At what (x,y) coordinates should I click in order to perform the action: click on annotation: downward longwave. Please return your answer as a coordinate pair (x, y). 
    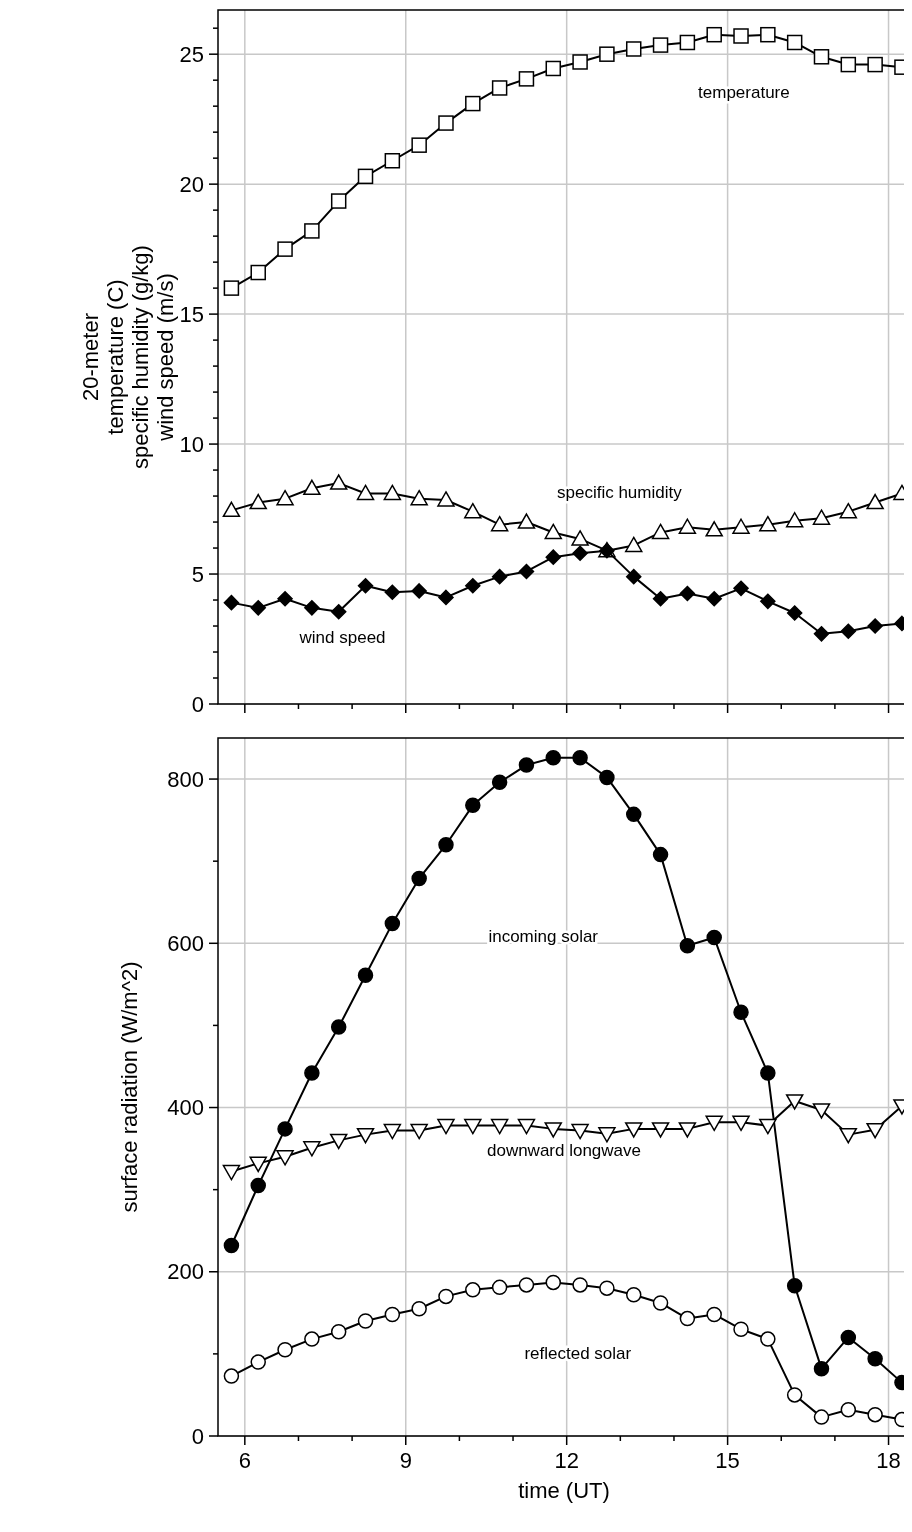
    Looking at the image, I should click on (564, 1151).